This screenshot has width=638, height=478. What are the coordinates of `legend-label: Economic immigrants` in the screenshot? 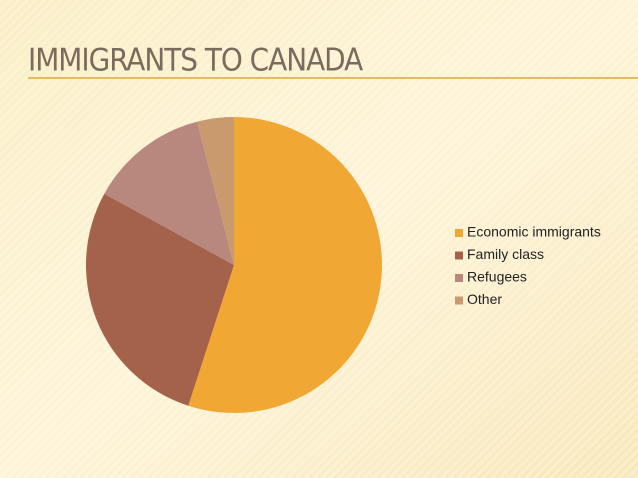 It's located at (534, 232).